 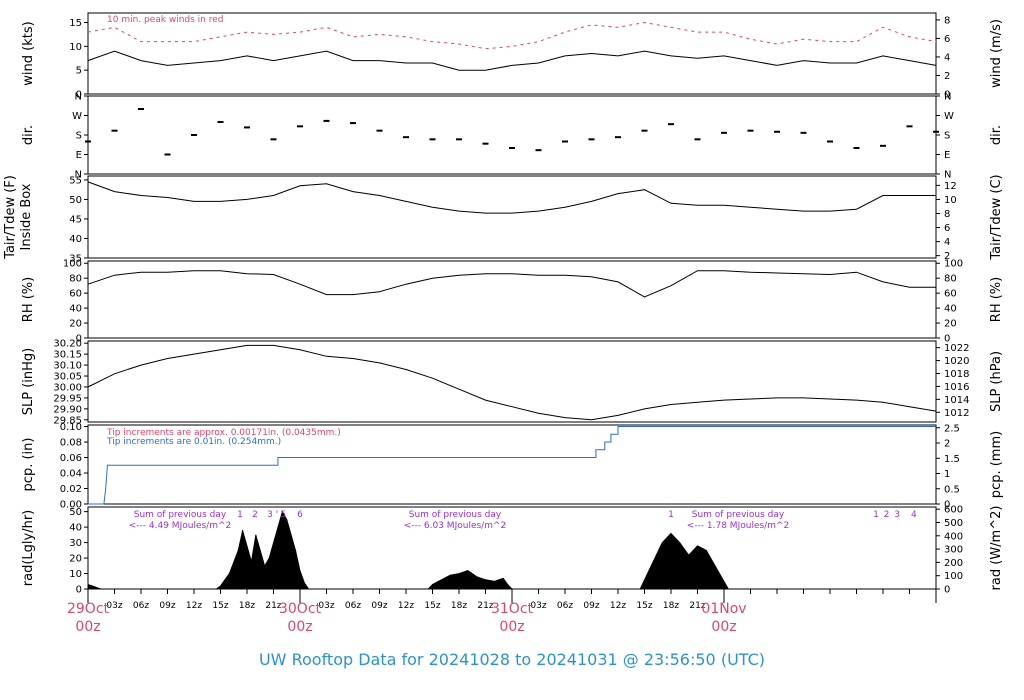 I want to click on dir-left-tick-label: E, so click(x=79, y=155).